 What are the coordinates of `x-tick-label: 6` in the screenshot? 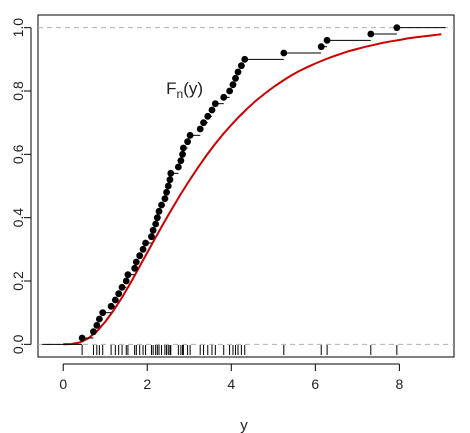 It's located at (315, 384).